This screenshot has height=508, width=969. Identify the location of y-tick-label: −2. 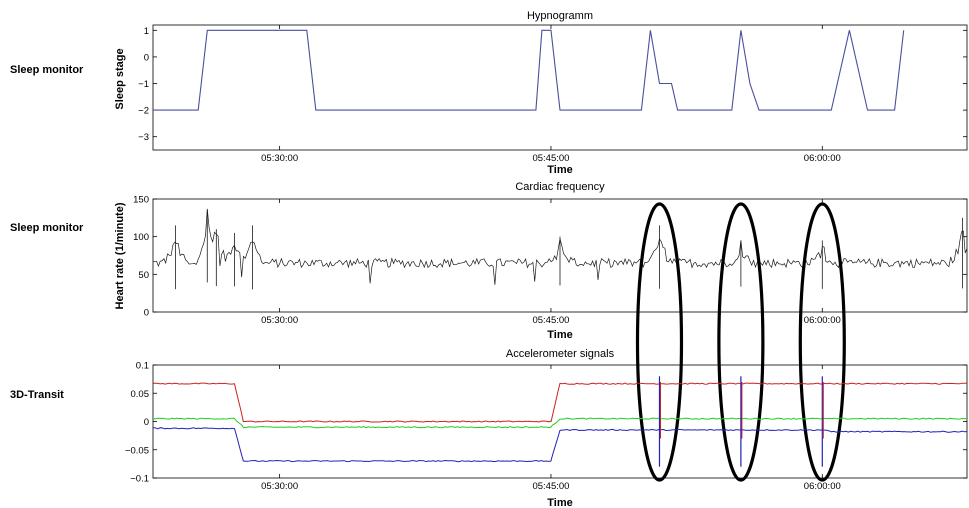
(143, 111).